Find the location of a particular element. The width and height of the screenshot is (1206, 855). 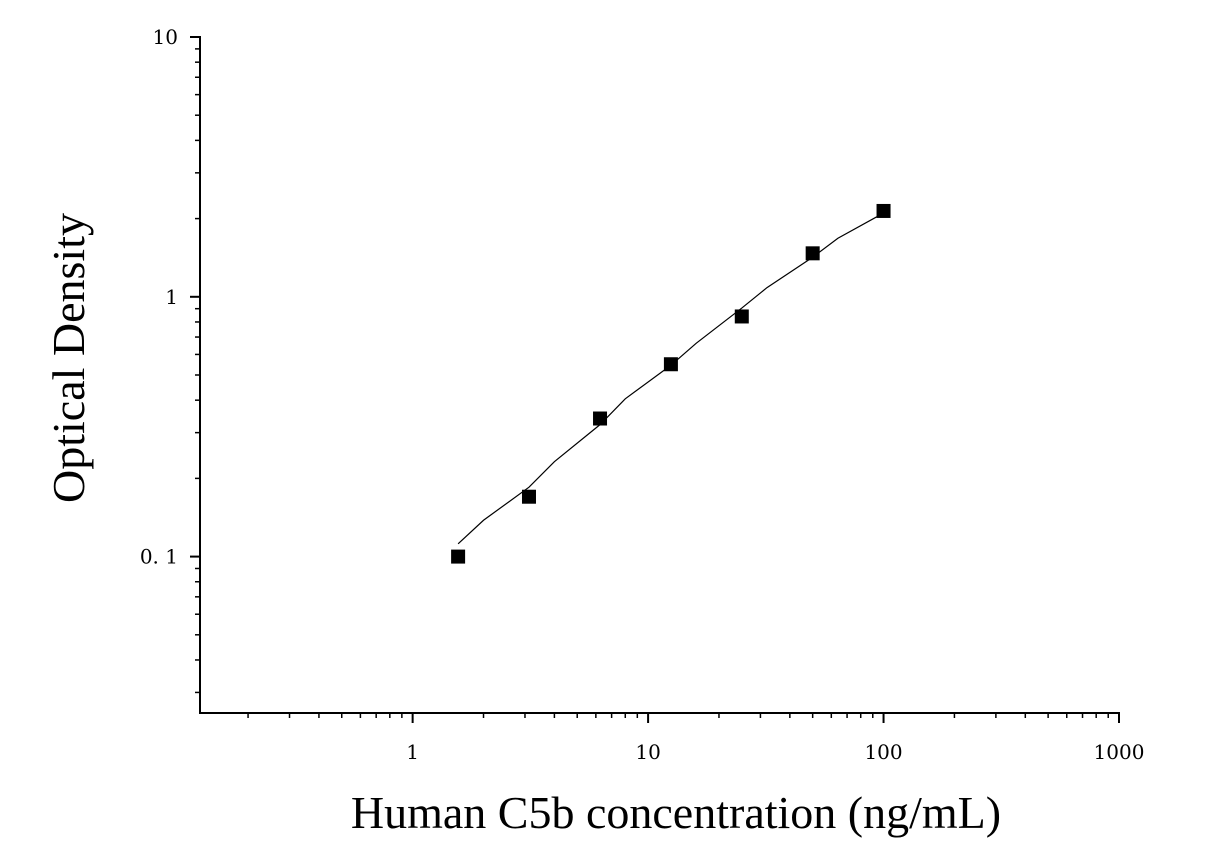

x-tick-label: 100 is located at coordinates (883, 752).